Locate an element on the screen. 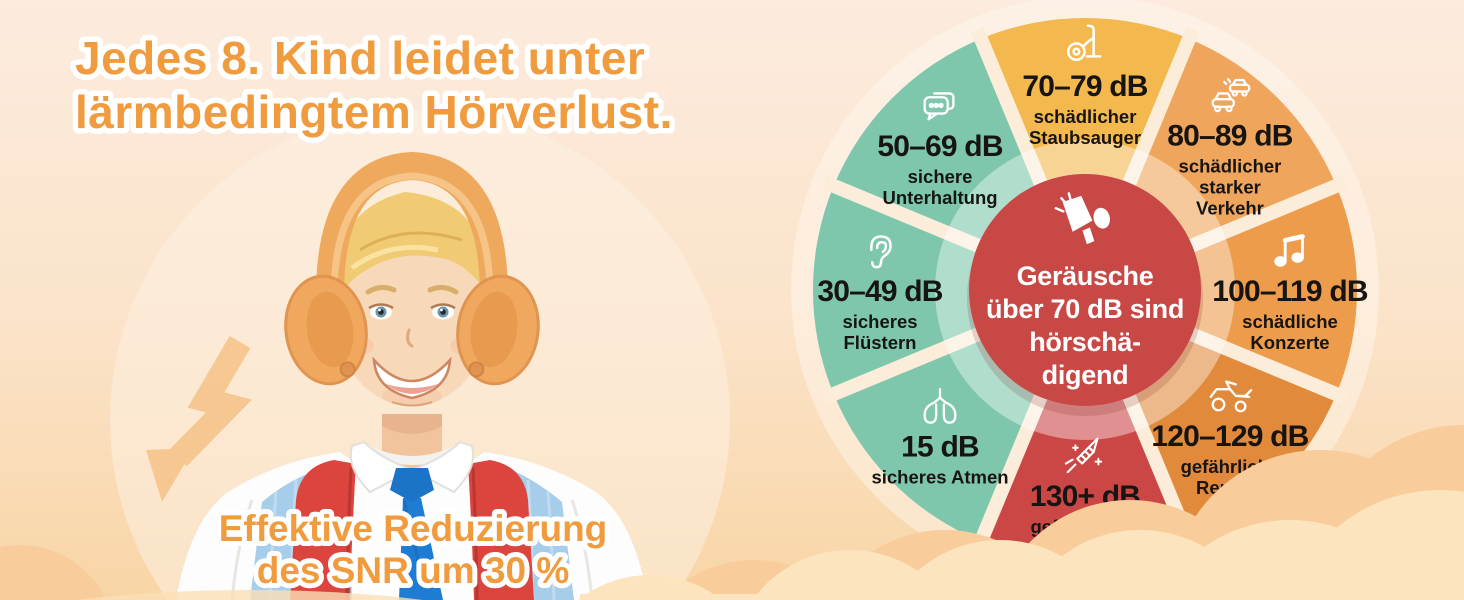 The image size is (1464, 600). wheel-center-text: über 70 dB sind is located at coordinates (1085, 309).